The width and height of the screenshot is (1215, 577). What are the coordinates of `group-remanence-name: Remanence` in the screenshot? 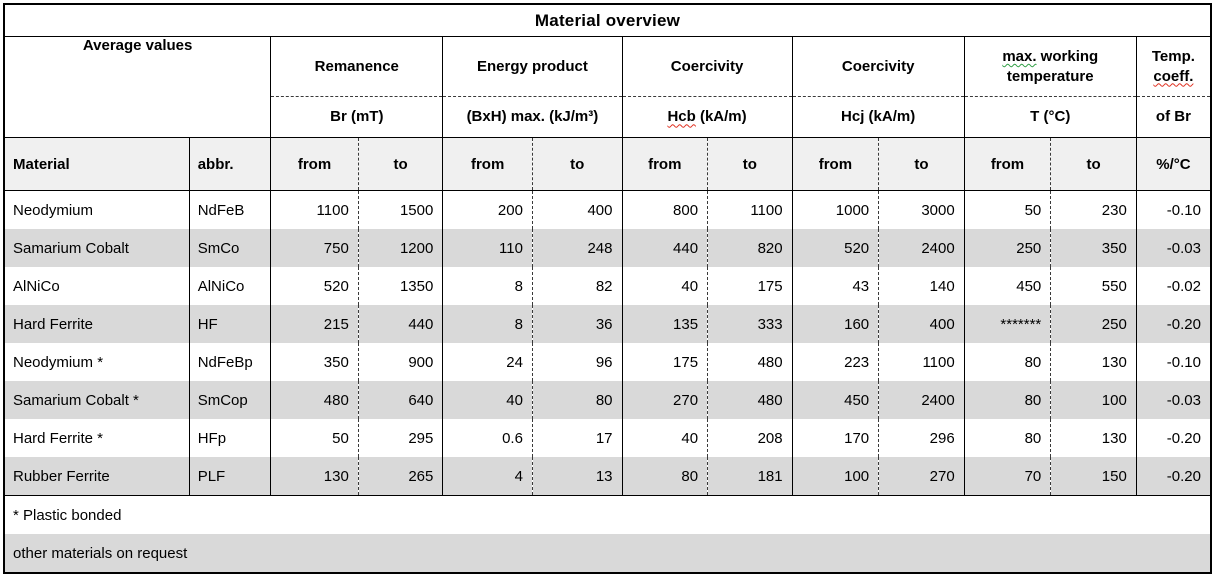 It's located at (356, 66).